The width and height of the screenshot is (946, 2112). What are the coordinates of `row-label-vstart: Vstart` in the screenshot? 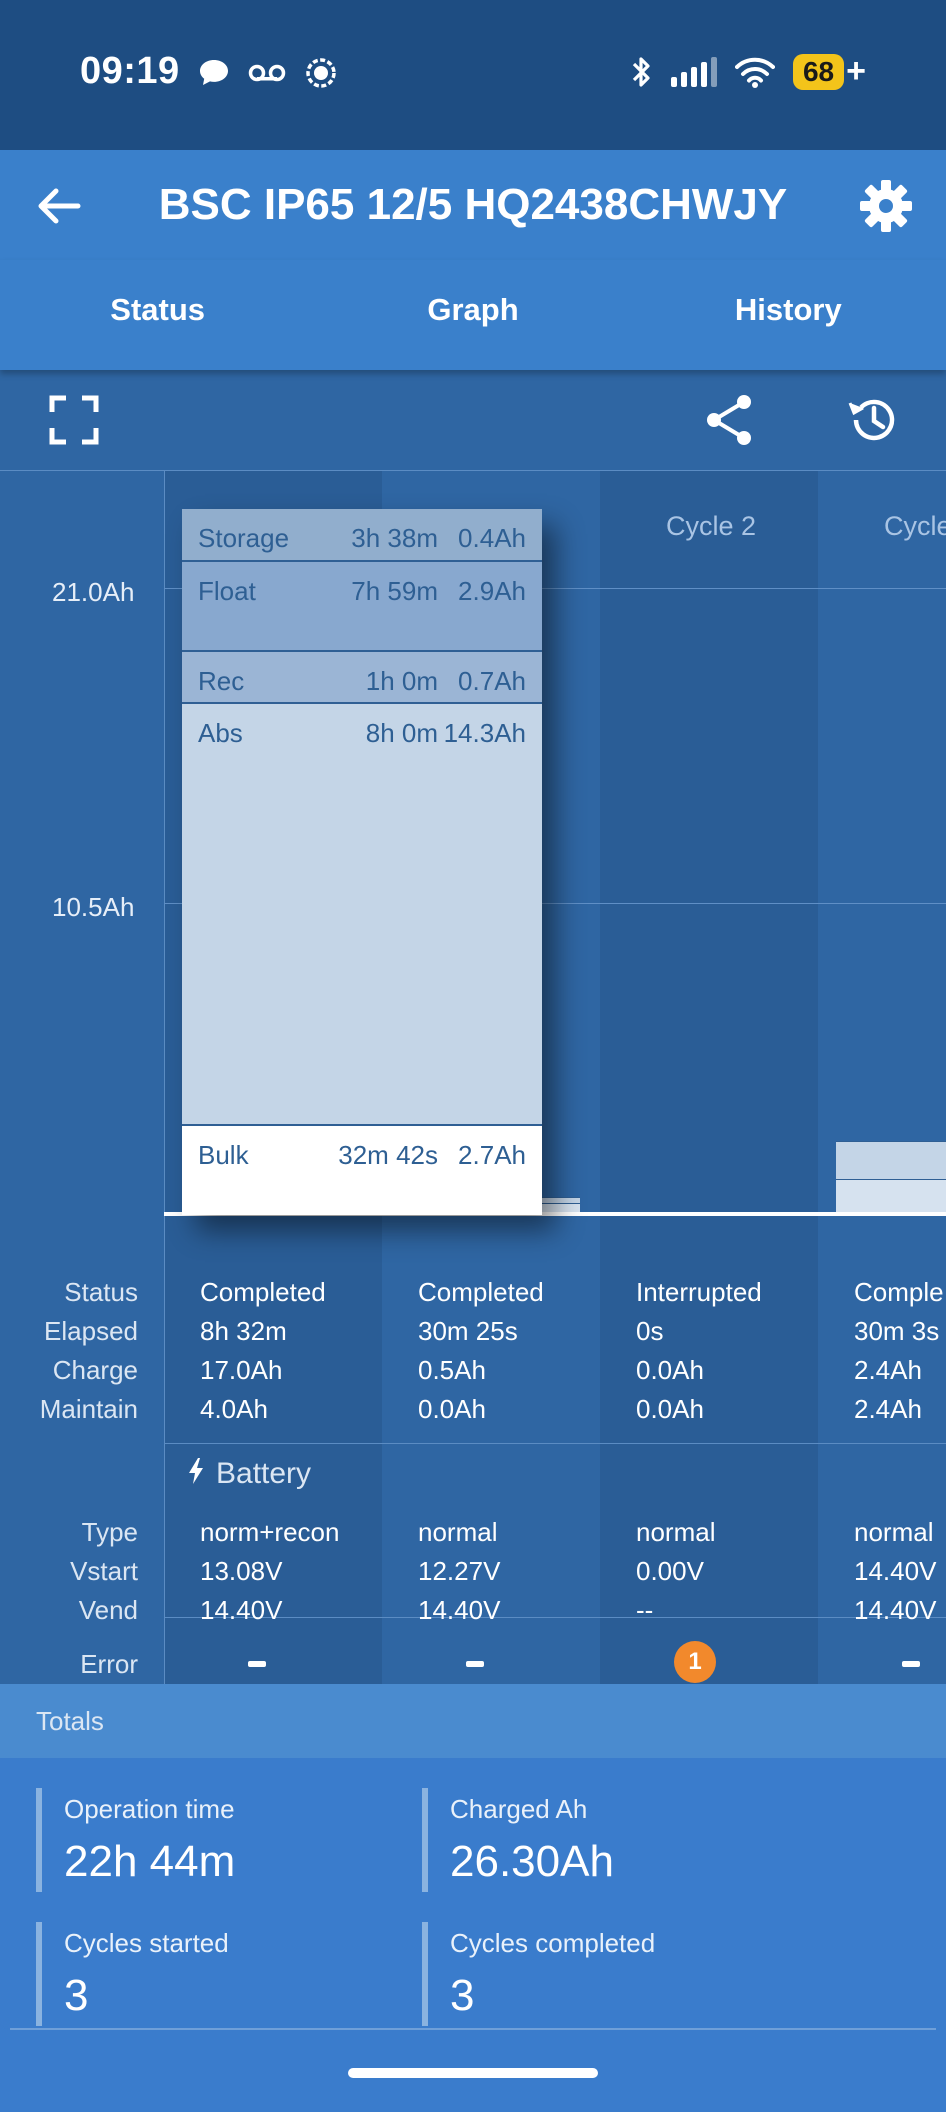 It's located at (104, 1571).